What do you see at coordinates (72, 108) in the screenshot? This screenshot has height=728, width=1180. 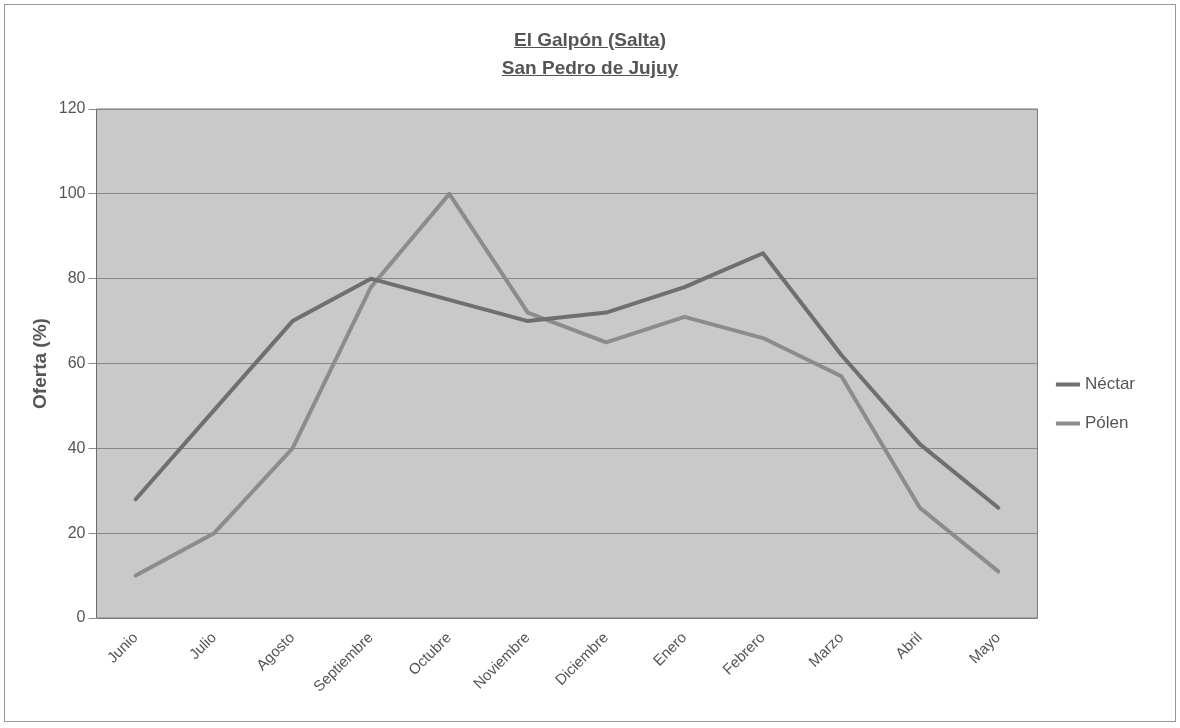 I see `y-tick-label: 120` at bounding box center [72, 108].